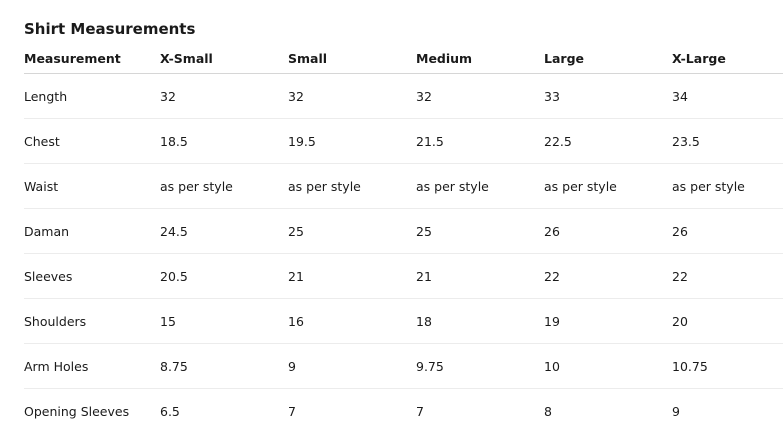  Describe the element at coordinates (727, 96) in the screenshot. I see `table-cell: 34` at that location.